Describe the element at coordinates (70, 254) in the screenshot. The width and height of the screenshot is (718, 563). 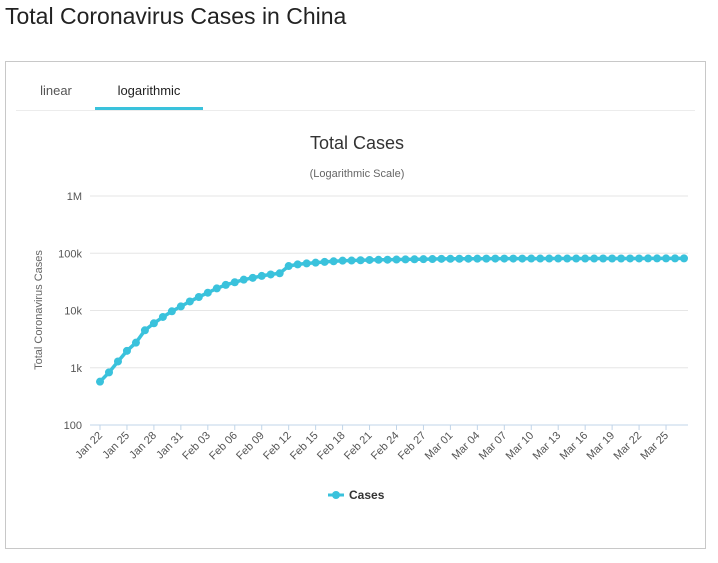
I see `y-tick-label: 100k` at that location.